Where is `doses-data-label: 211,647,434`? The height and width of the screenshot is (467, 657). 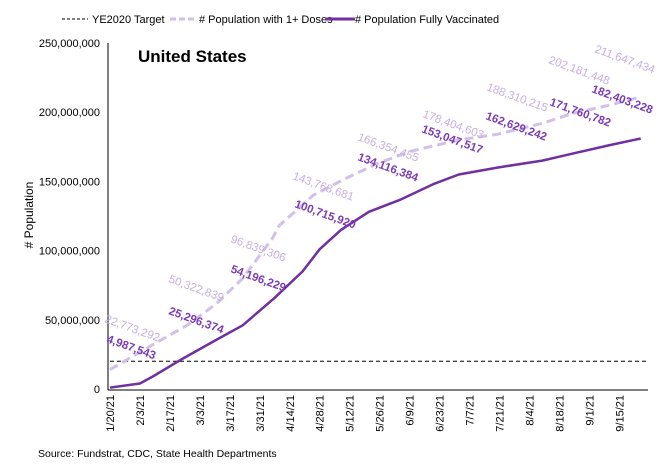 doses-data-label: 211,647,434 is located at coordinates (625, 60).